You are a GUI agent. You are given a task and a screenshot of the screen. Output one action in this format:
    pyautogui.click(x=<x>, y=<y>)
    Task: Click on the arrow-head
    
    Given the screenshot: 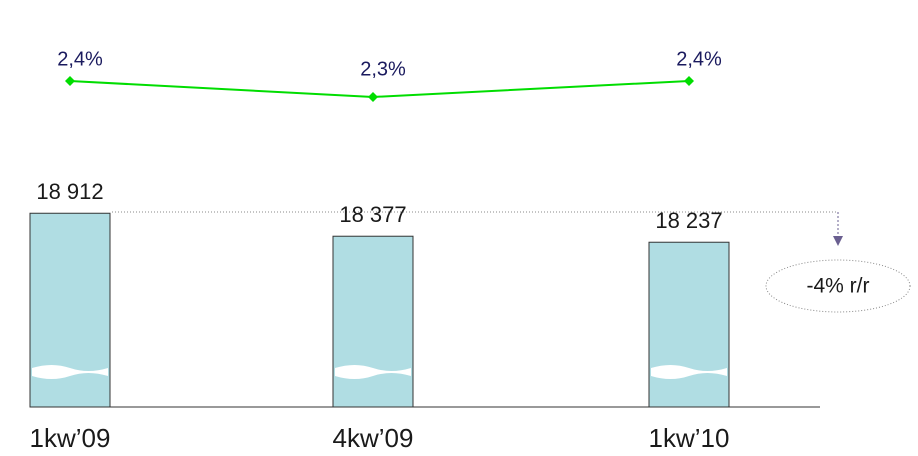 What is the action you would take?
    pyautogui.click(x=838, y=241)
    